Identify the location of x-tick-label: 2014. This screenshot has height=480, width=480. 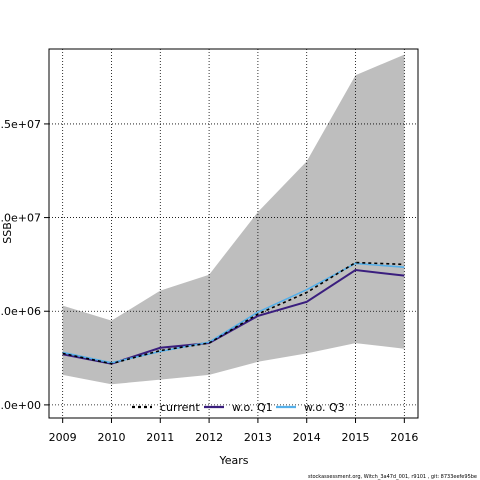
(307, 437).